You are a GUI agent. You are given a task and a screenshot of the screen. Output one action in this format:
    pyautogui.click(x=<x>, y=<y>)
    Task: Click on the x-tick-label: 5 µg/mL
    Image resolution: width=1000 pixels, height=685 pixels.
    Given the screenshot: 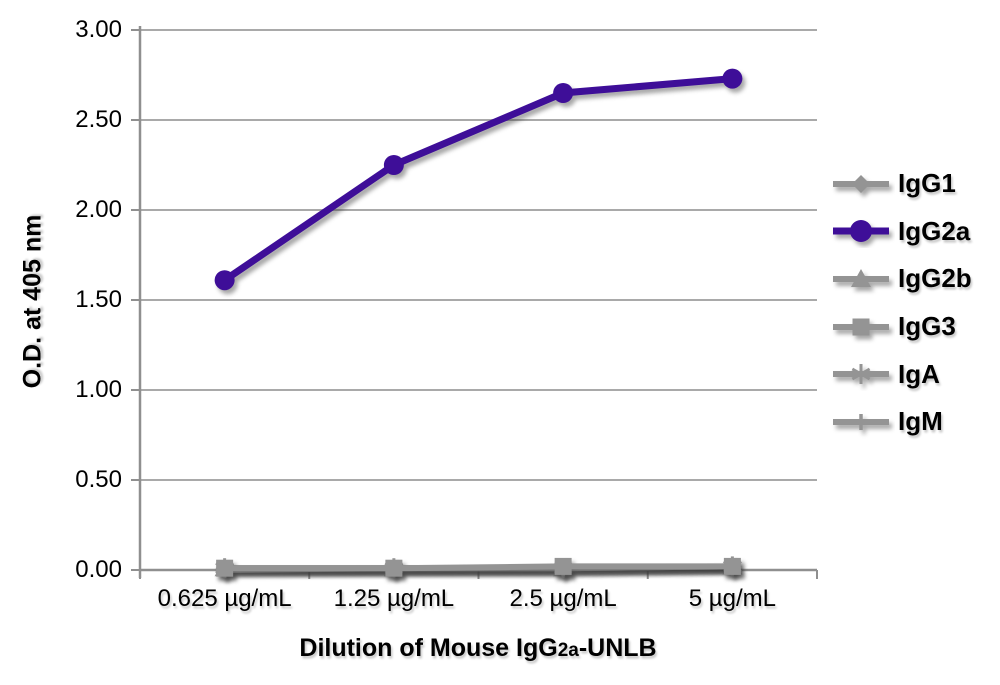 What is the action you would take?
    pyautogui.click(x=732, y=598)
    